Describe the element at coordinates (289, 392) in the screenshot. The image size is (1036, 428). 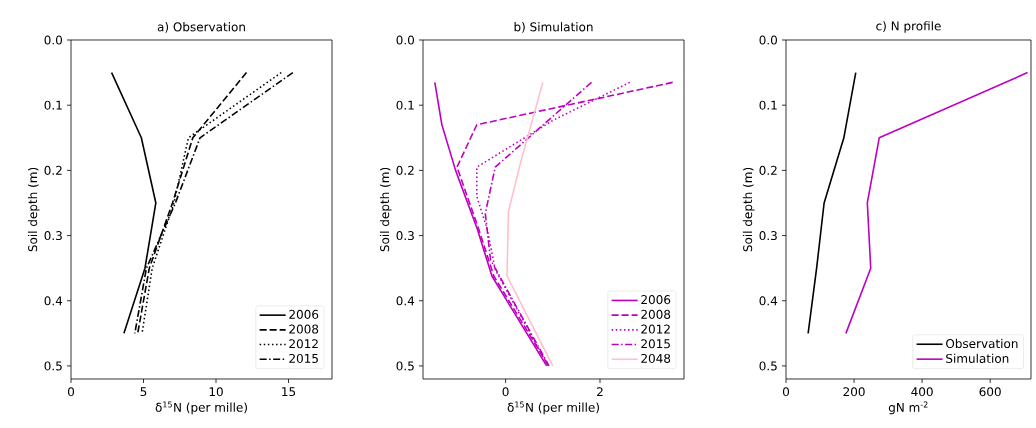
I see `x-tick-label: 15` at that location.